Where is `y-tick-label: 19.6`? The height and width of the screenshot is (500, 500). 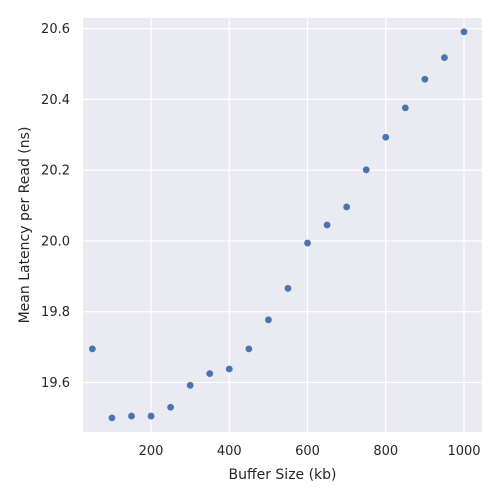 y-tick-label: 19.6 is located at coordinates (55, 383).